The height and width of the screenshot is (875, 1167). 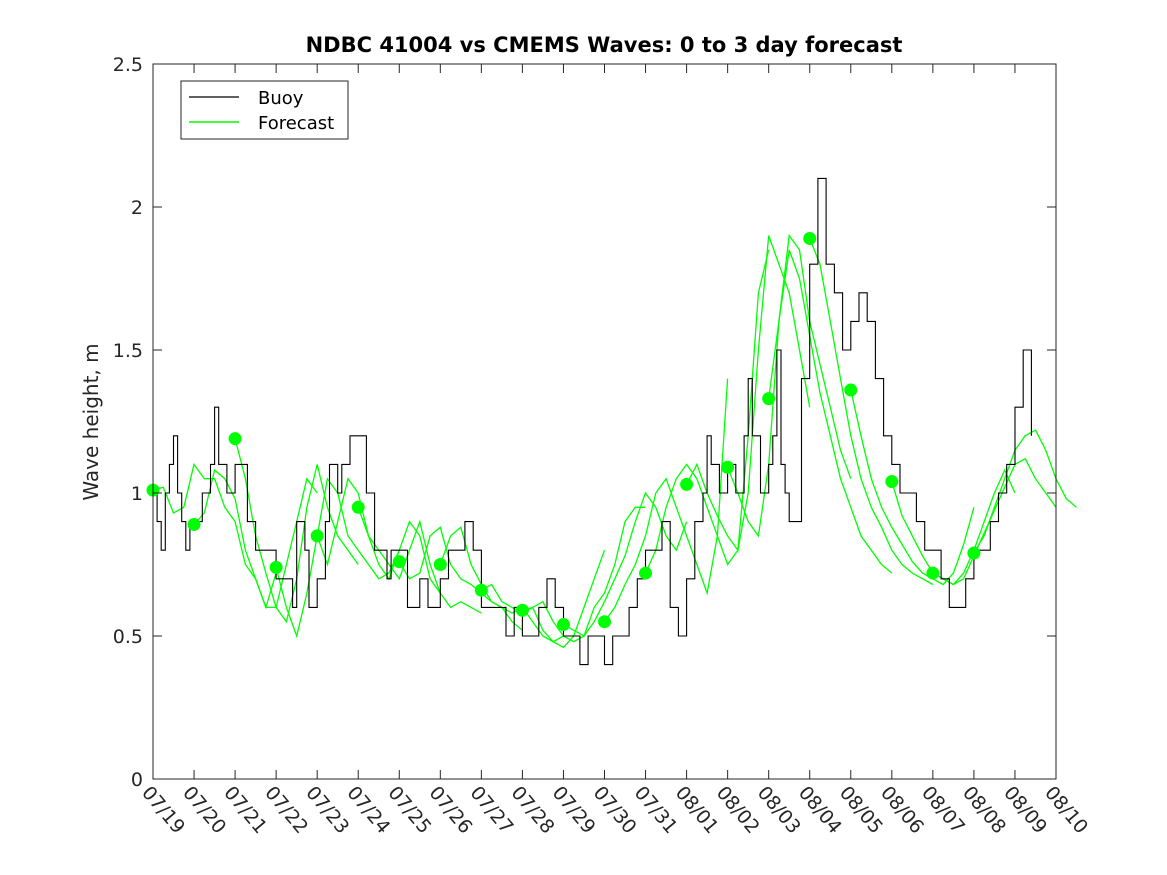 What do you see at coordinates (137, 494) in the screenshot?
I see `y-tick-label: 1` at bounding box center [137, 494].